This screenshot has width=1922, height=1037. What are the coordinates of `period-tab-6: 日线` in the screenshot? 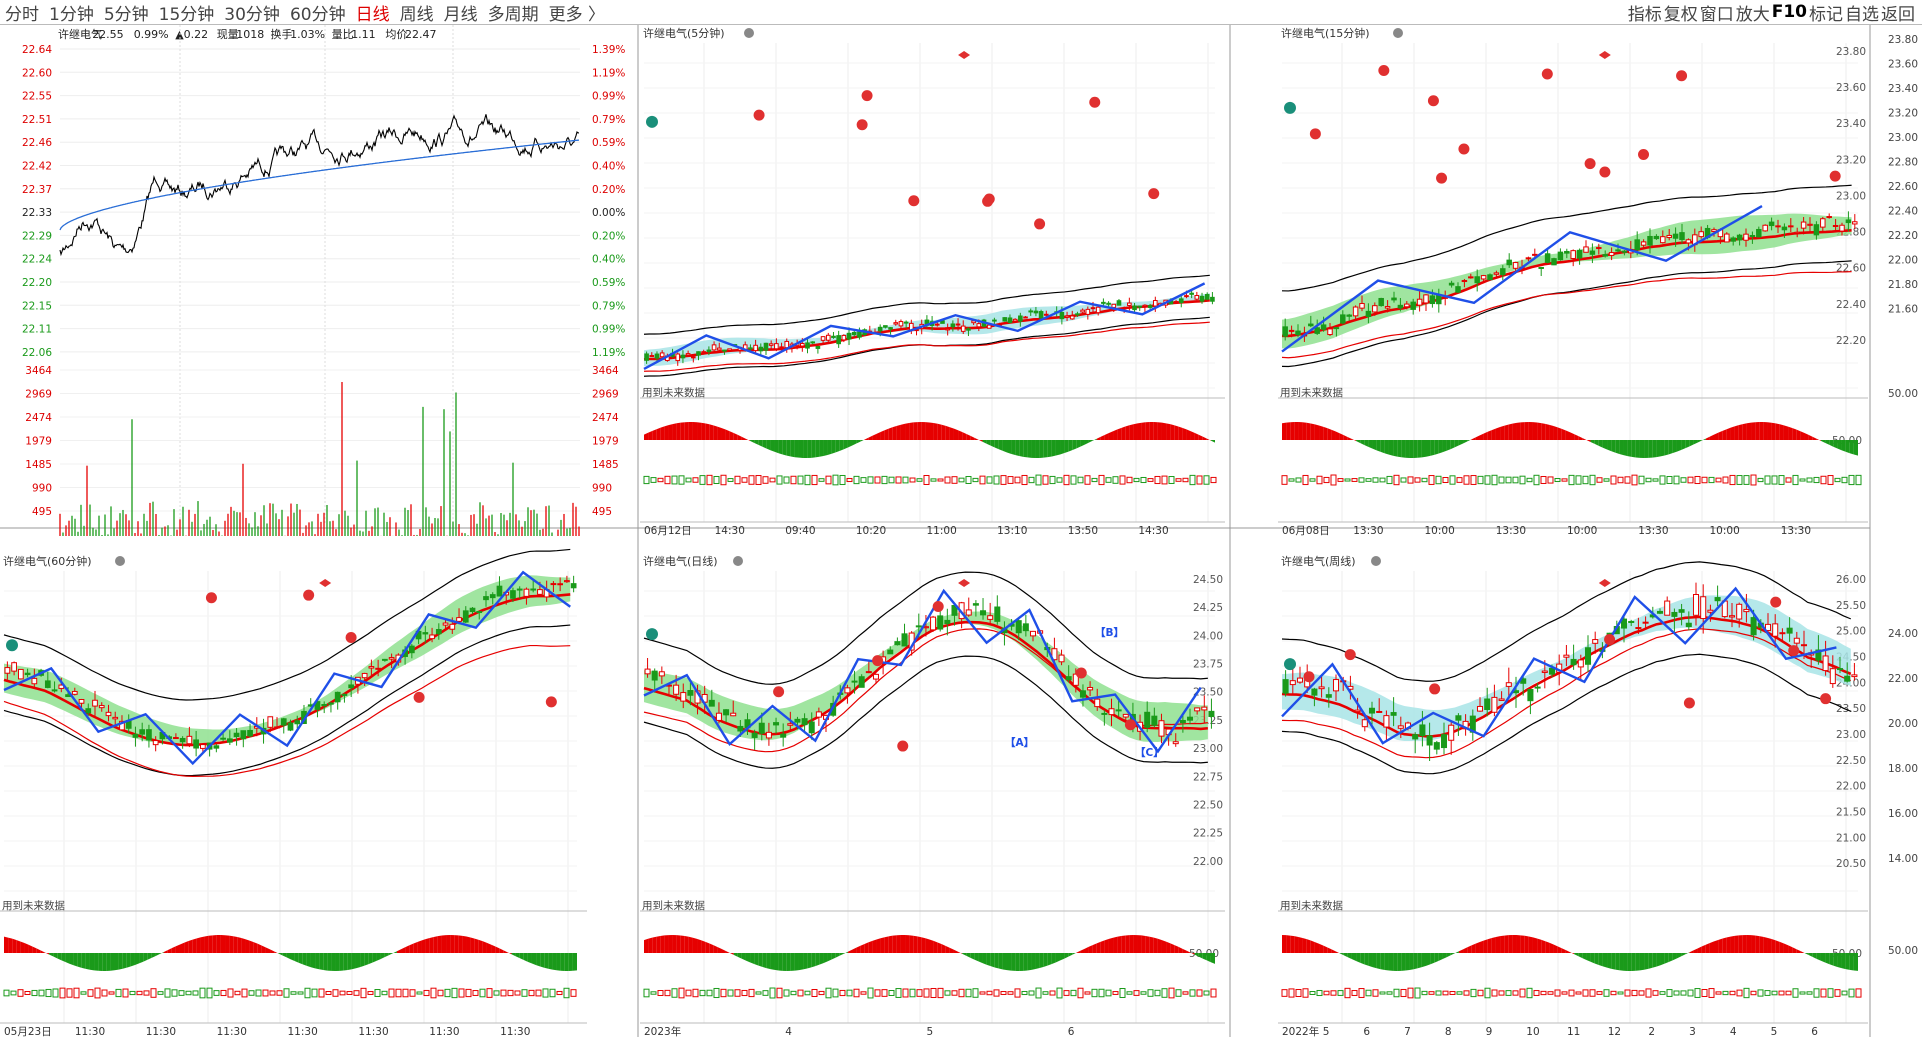 It's located at (372, 14).